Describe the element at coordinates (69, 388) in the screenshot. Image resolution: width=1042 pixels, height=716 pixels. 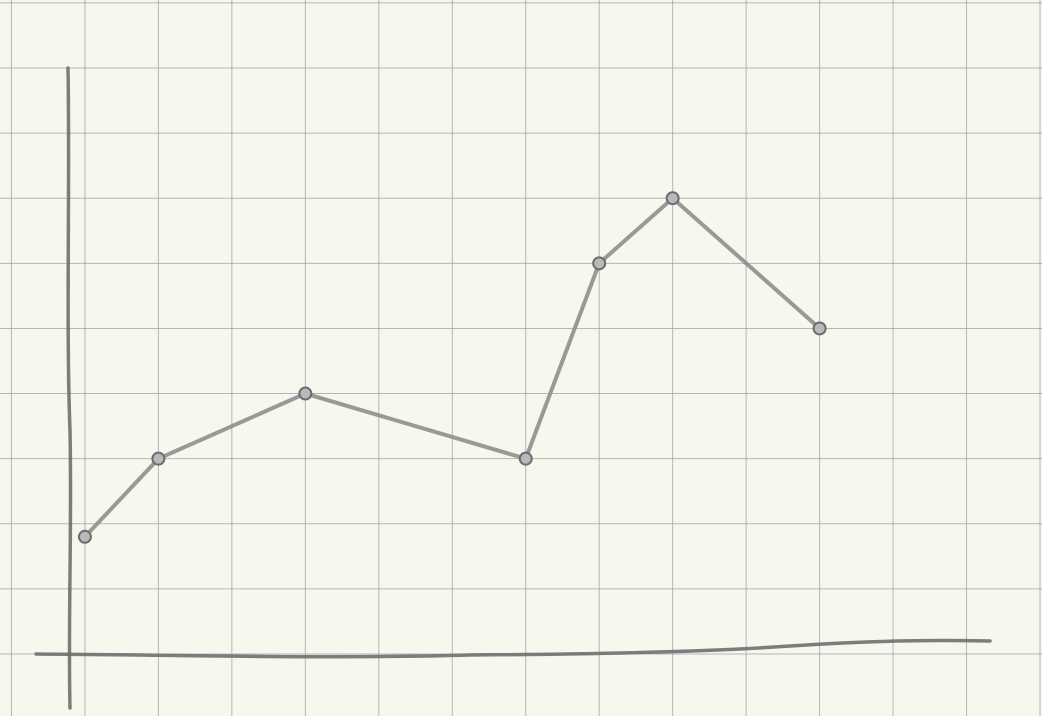
I see `y-axis-line` at that location.